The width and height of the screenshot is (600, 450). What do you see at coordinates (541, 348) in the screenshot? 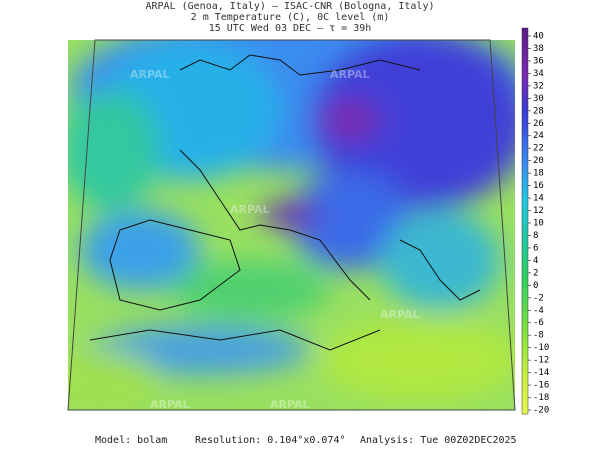
I see `colorbar-tick-label: -10` at bounding box center [541, 348].